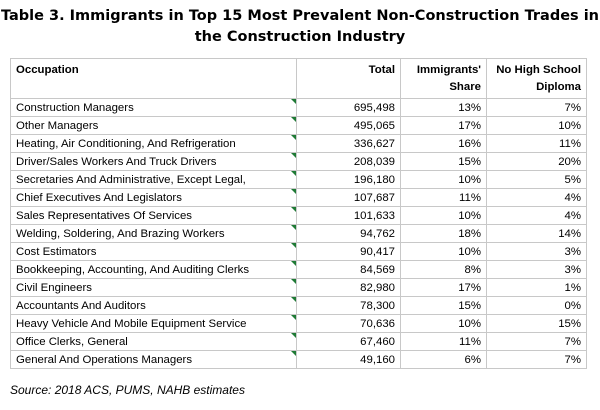 This screenshot has width=600, height=410. Describe the element at coordinates (348, 251) in the screenshot. I see `total-cell: 90,417` at that location.